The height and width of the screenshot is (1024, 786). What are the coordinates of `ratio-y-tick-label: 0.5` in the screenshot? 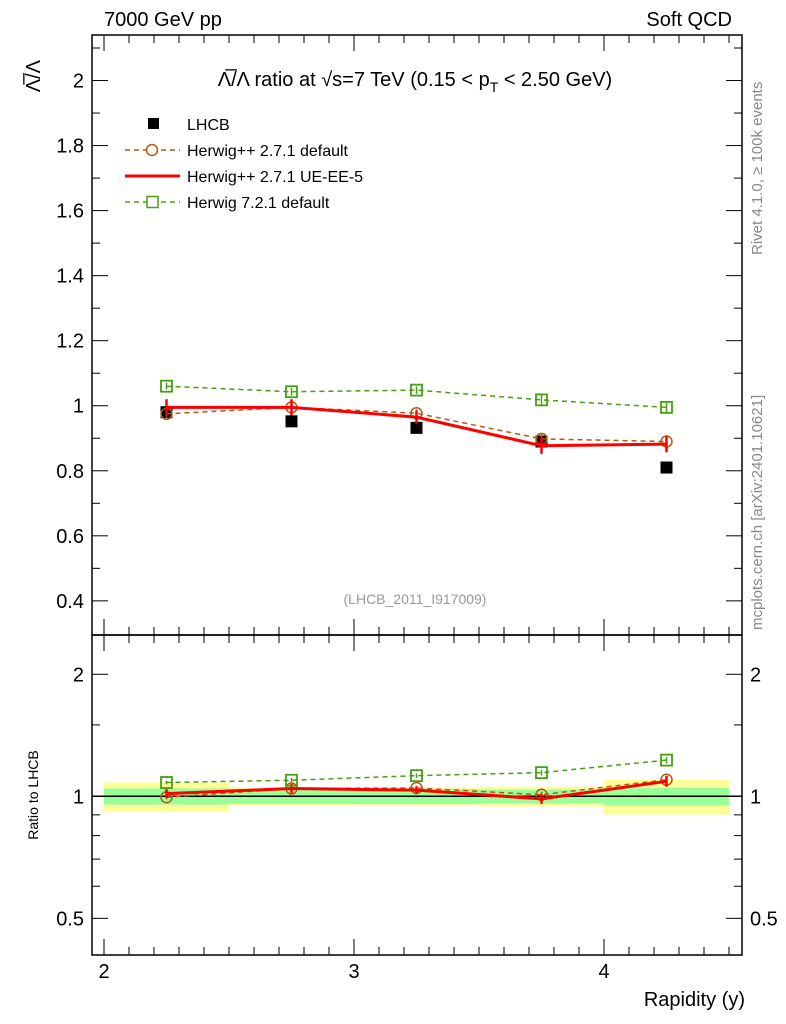 It's located at (70, 919).